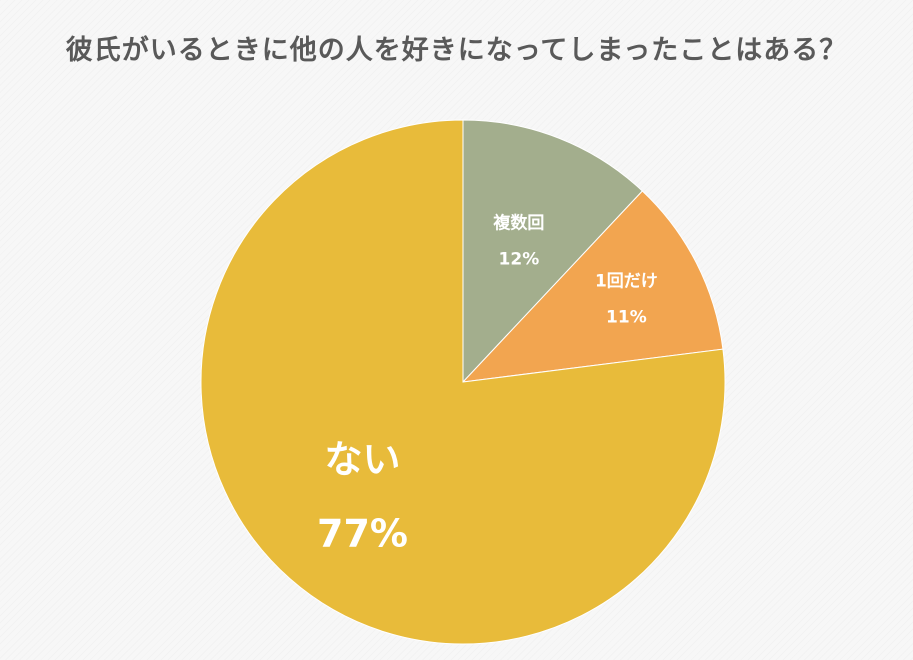 The height and width of the screenshot is (660, 913). Describe the element at coordinates (519, 260) in the screenshot. I see `slice-value-1: 12%` at that location.